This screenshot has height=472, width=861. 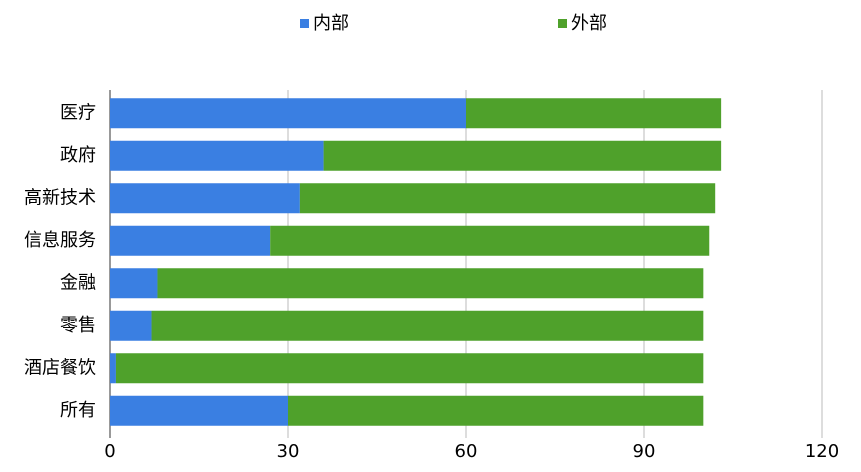 I want to click on legend-label: 外部, so click(x=589, y=23).